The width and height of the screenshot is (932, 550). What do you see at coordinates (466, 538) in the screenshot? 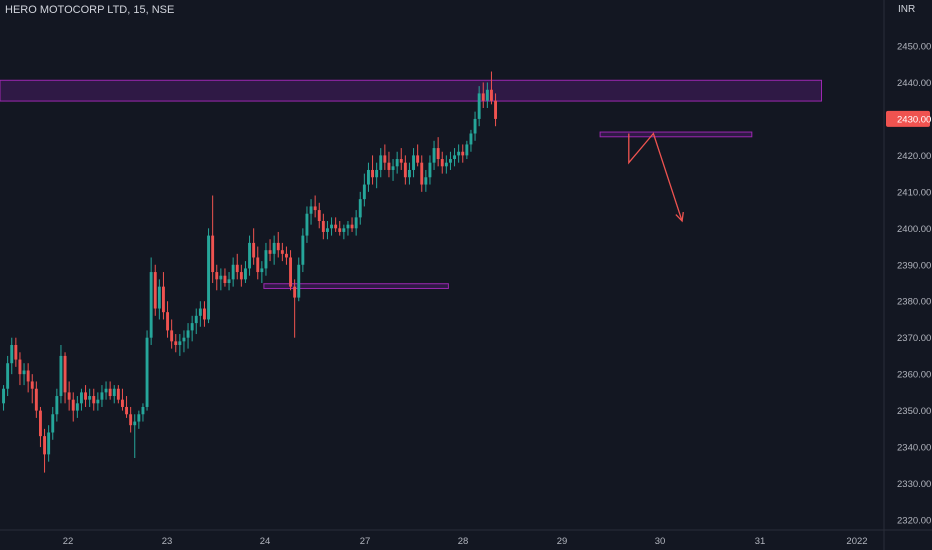
I see `time-axis: 22 23 24 27 28 29 30 31 2022` at bounding box center [466, 538].